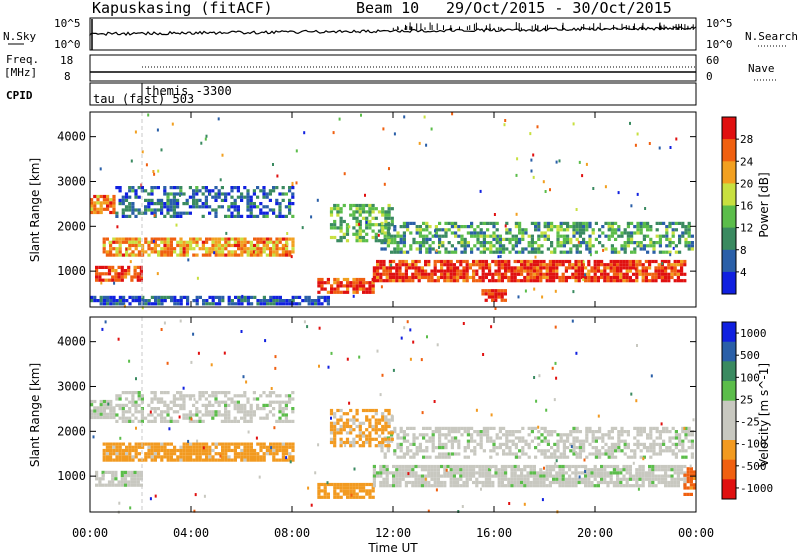  What do you see at coordinates (19, 95) in the screenshot?
I see `cpid-label: CPID` at bounding box center [19, 95].